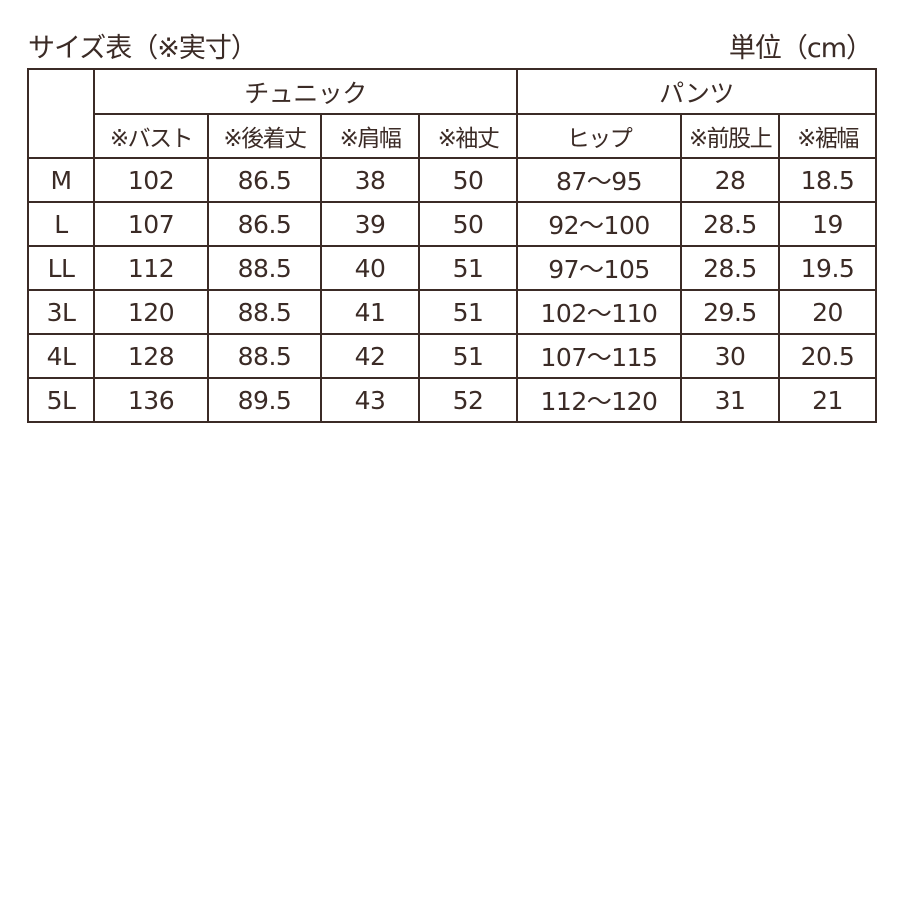 This screenshot has width=900, height=900. What do you see at coordinates (599, 400) in the screenshot?
I see `value-cell: 112〜120` at bounding box center [599, 400].